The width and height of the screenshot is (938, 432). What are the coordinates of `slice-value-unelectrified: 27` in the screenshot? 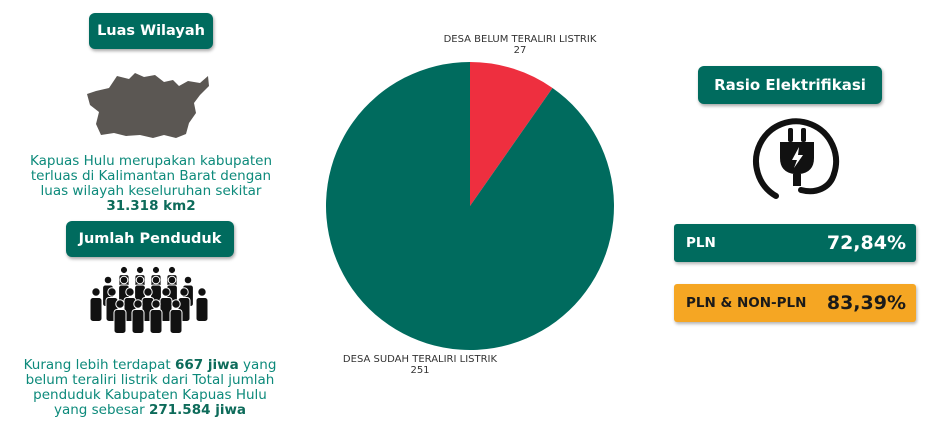 It's located at (520, 50).